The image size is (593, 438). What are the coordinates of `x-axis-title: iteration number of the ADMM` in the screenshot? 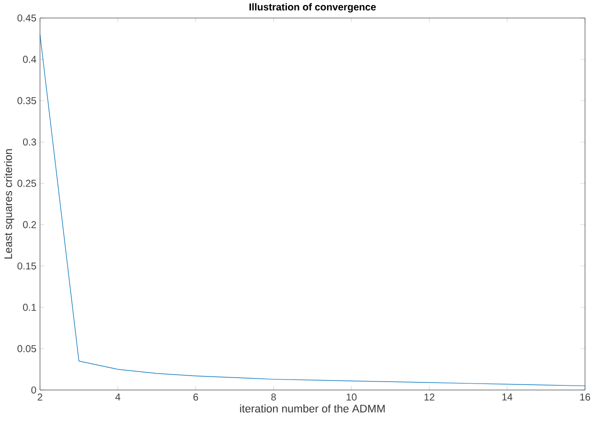 It's located at (312, 408).